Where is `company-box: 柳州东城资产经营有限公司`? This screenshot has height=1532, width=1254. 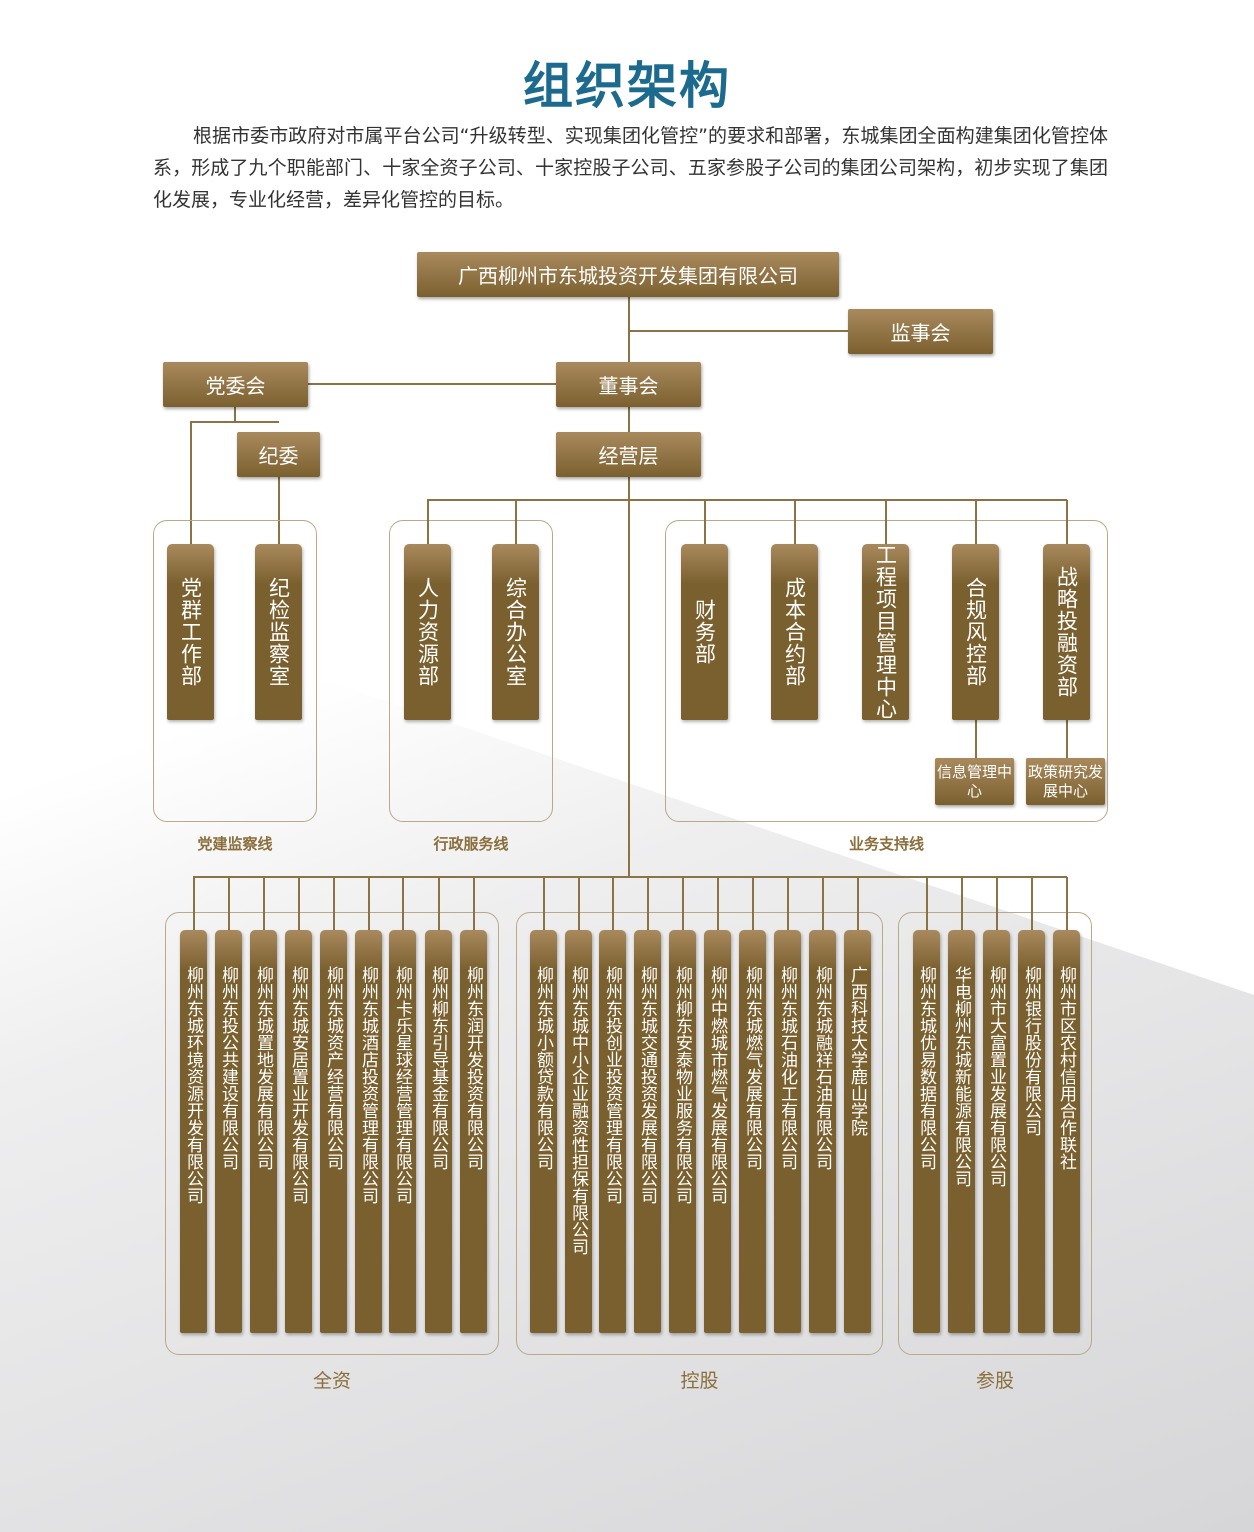 company-box: 柳州东城资产经营有限公司 is located at coordinates (333, 1131).